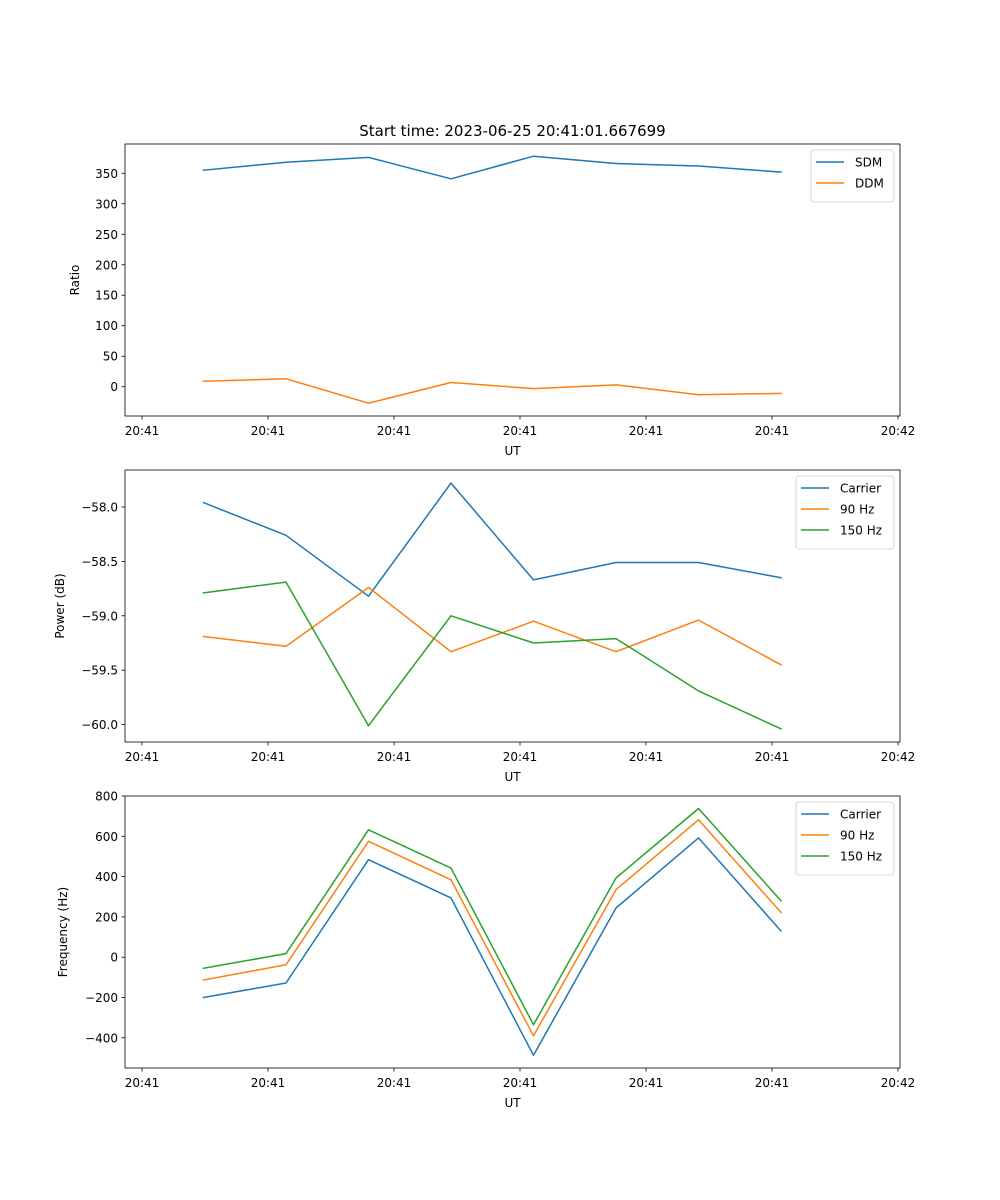  Describe the element at coordinates (512, 131) in the screenshot. I see `figure-title: Start time: 2023-06-25 20:41:01.667699` at that location.